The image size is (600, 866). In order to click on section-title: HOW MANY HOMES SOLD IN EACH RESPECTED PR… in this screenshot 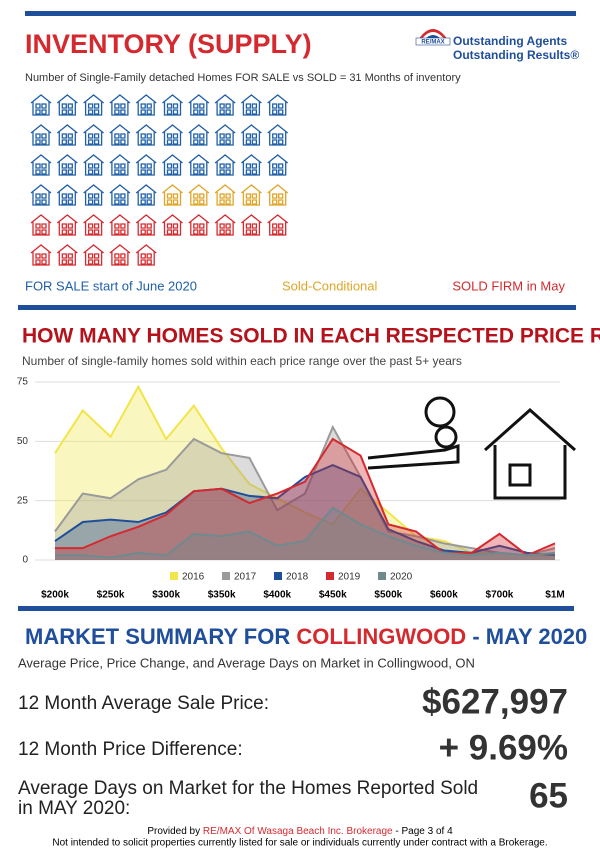, I will do `click(311, 336)`.